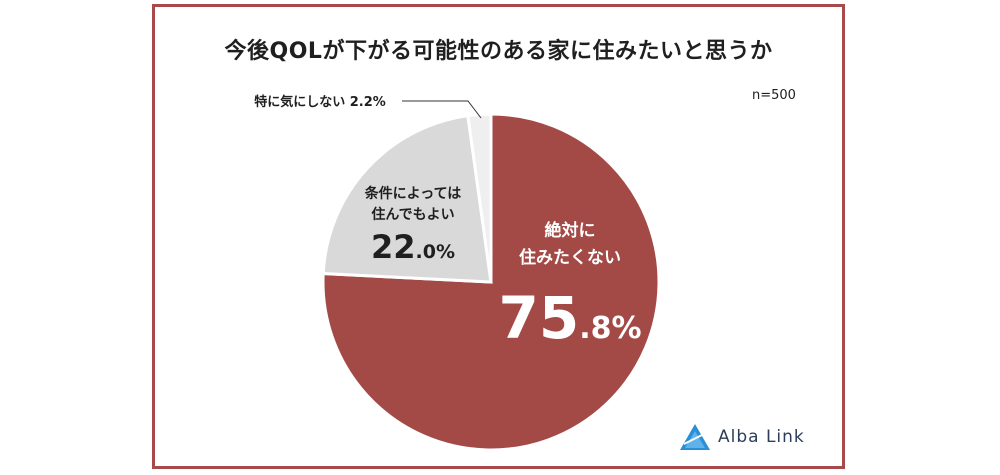 This screenshot has width=1000, height=475. What do you see at coordinates (498, 51) in the screenshot?
I see `chart-title: 今後QOLが下がる可能性のある家に住みたいと思うか` at bounding box center [498, 51].